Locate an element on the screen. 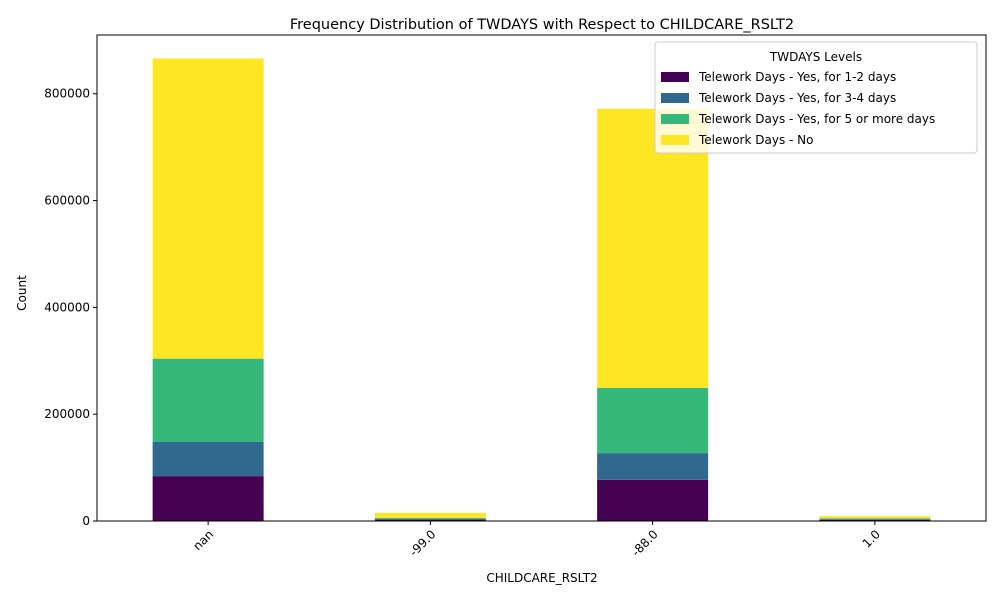  x-axis-label: CHILDCARE_RSLT2 is located at coordinates (541, 578).